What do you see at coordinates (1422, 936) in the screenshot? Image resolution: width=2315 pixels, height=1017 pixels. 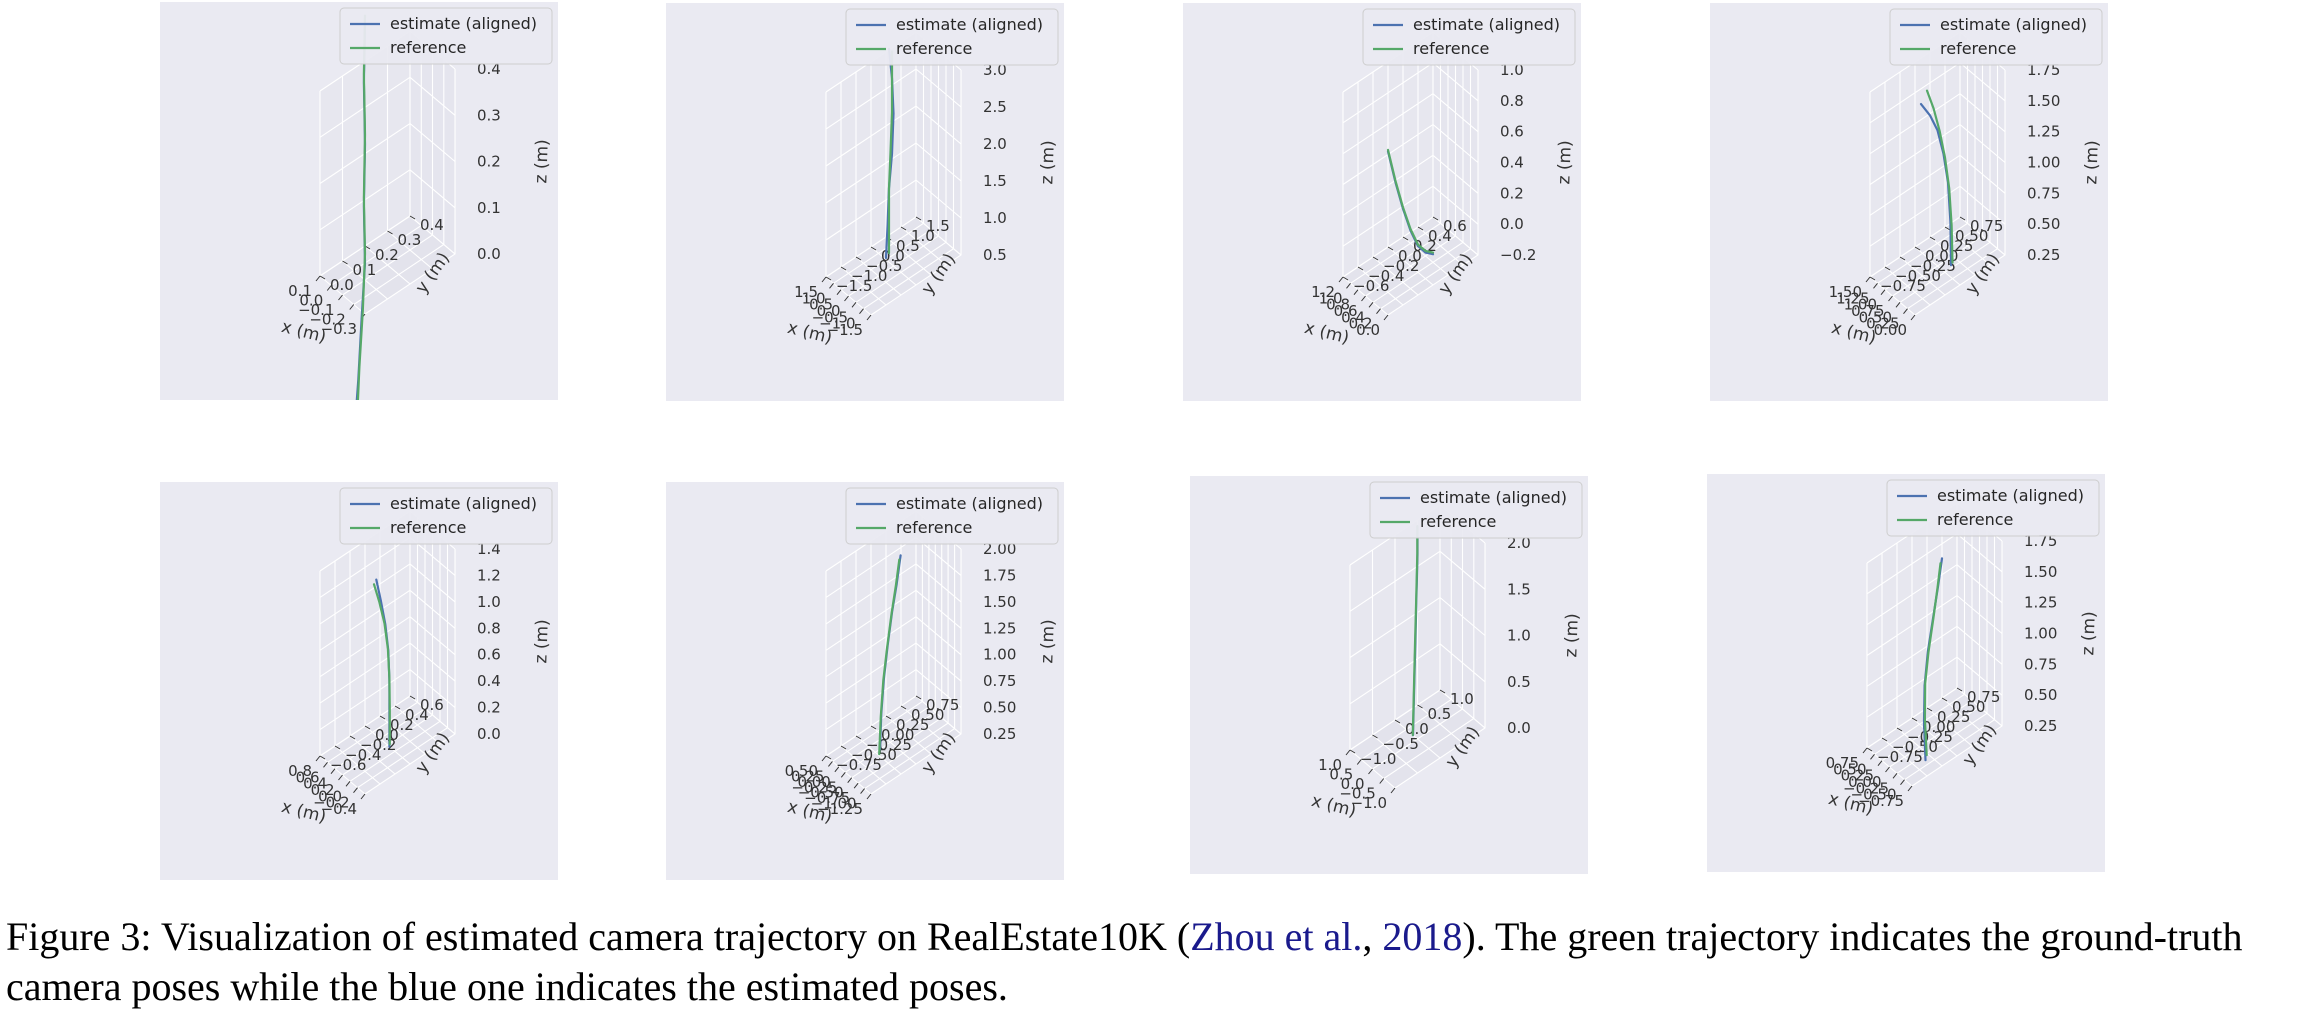 I see `citation-year-link: 2018` at bounding box center [1422, 936].